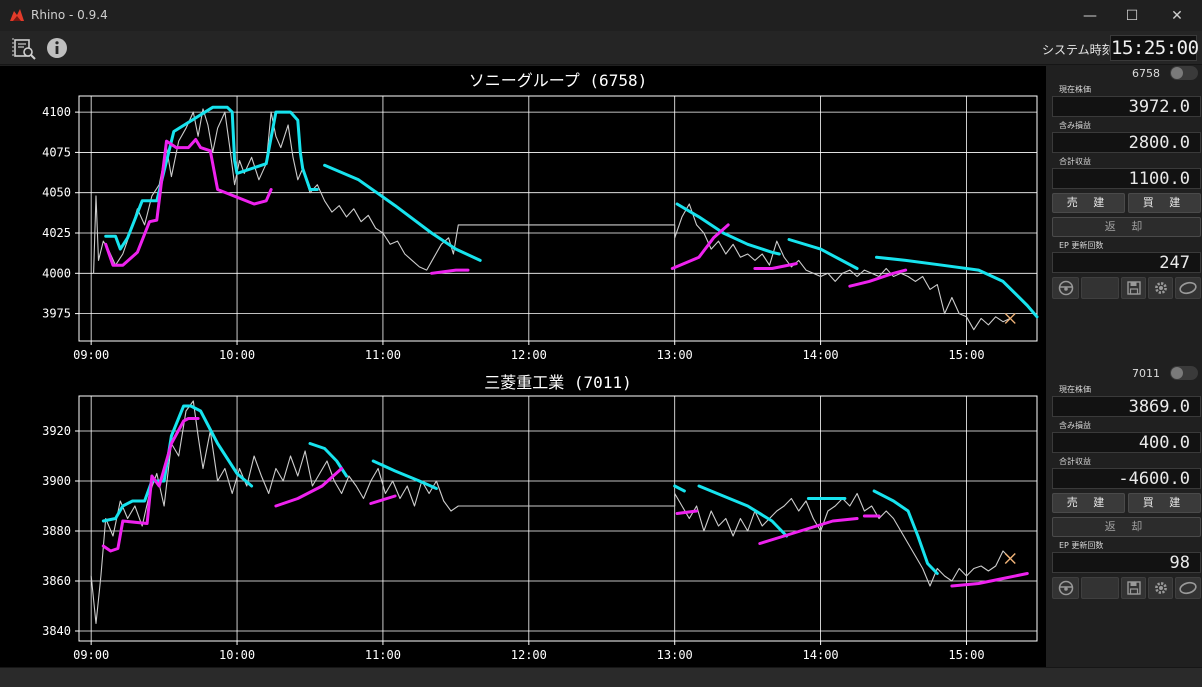 Image resolution: width=1202 pixels, height=687 pixels. What do you see at coordinates (56, 193) in the screenshot?
I see `y-tick-label: 4050` at bounding box center [56, 193].